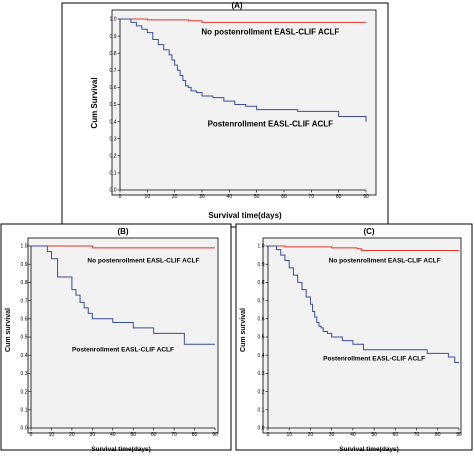 Image resolution: width=474 pixels, height=456 pixels. I want to click on panel-b-xlabel: Survival time(days), so click(121, 449).